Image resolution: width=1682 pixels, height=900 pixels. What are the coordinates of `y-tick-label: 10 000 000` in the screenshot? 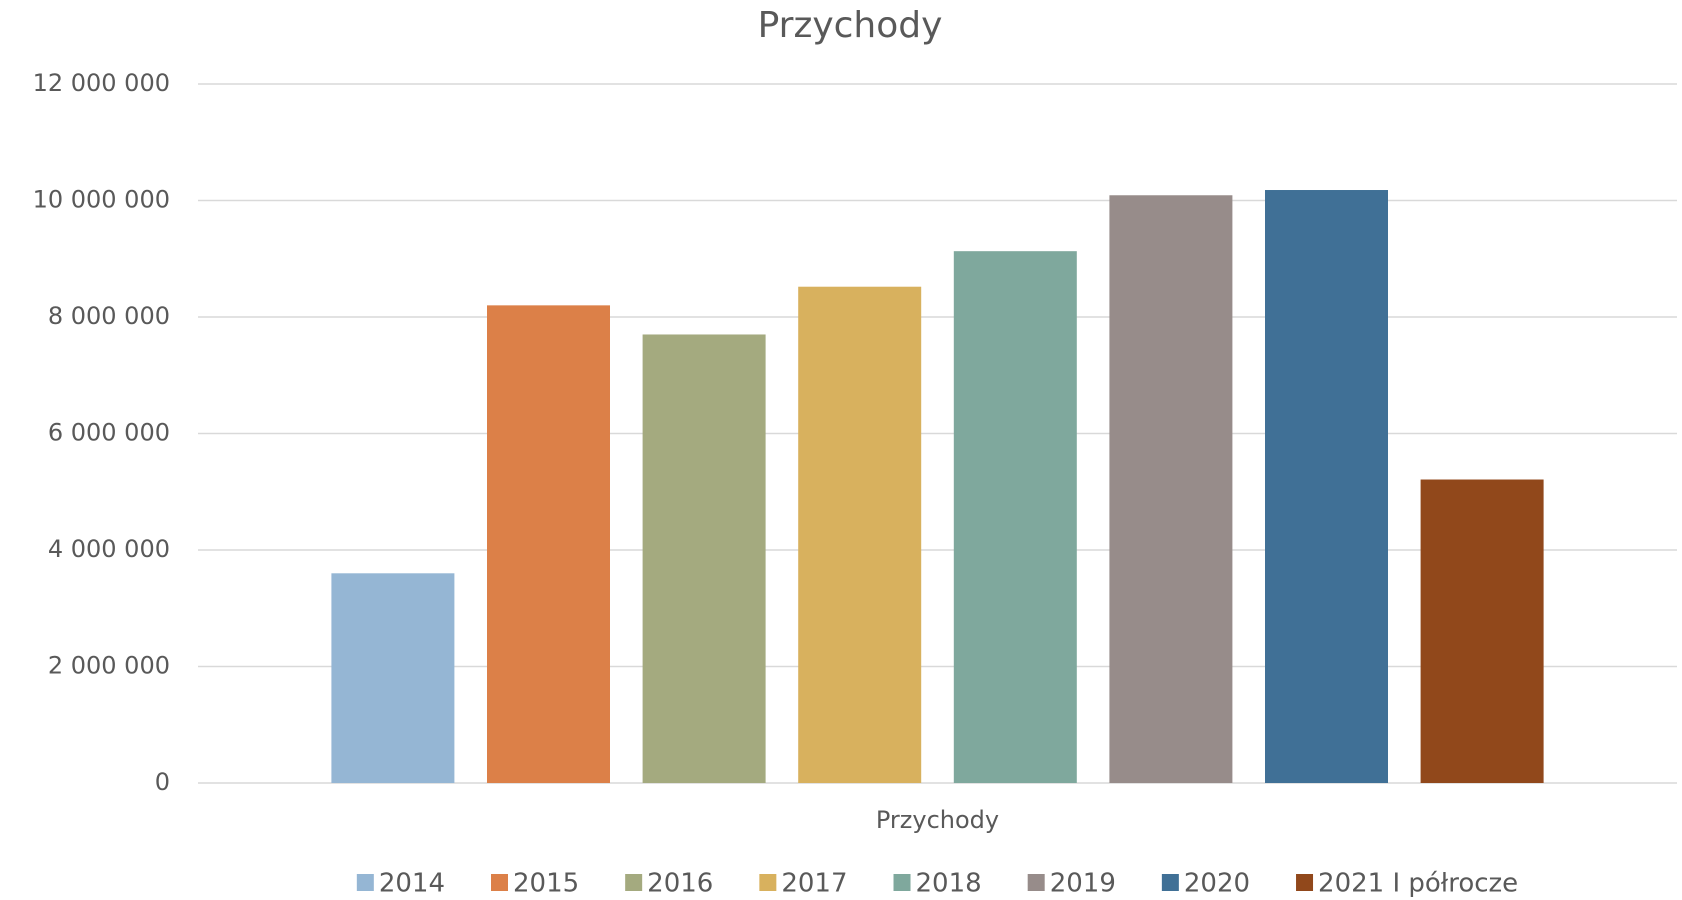 It's located at (101, 200).